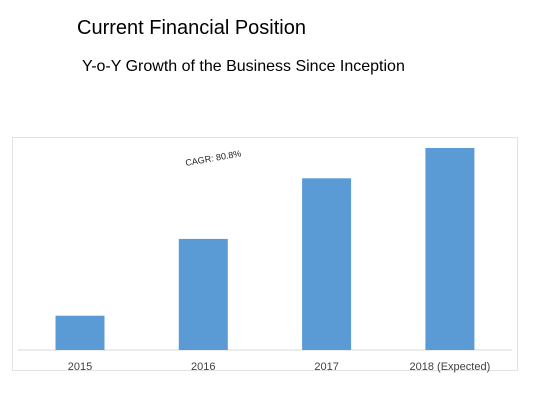 Image resolution: width=555 pixels, height=403 pixels. What do you see at coordinates (279, 367) in the screenshot?
I see `x-tick-labels: 2015 2016 2017 2018 (Expected)` at bounding box center [279, 367].